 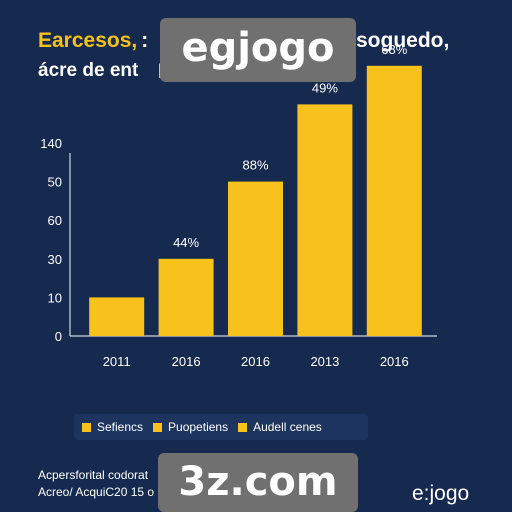 I want to click on legend-label: Puopetiens, so click(x=198, y=427).